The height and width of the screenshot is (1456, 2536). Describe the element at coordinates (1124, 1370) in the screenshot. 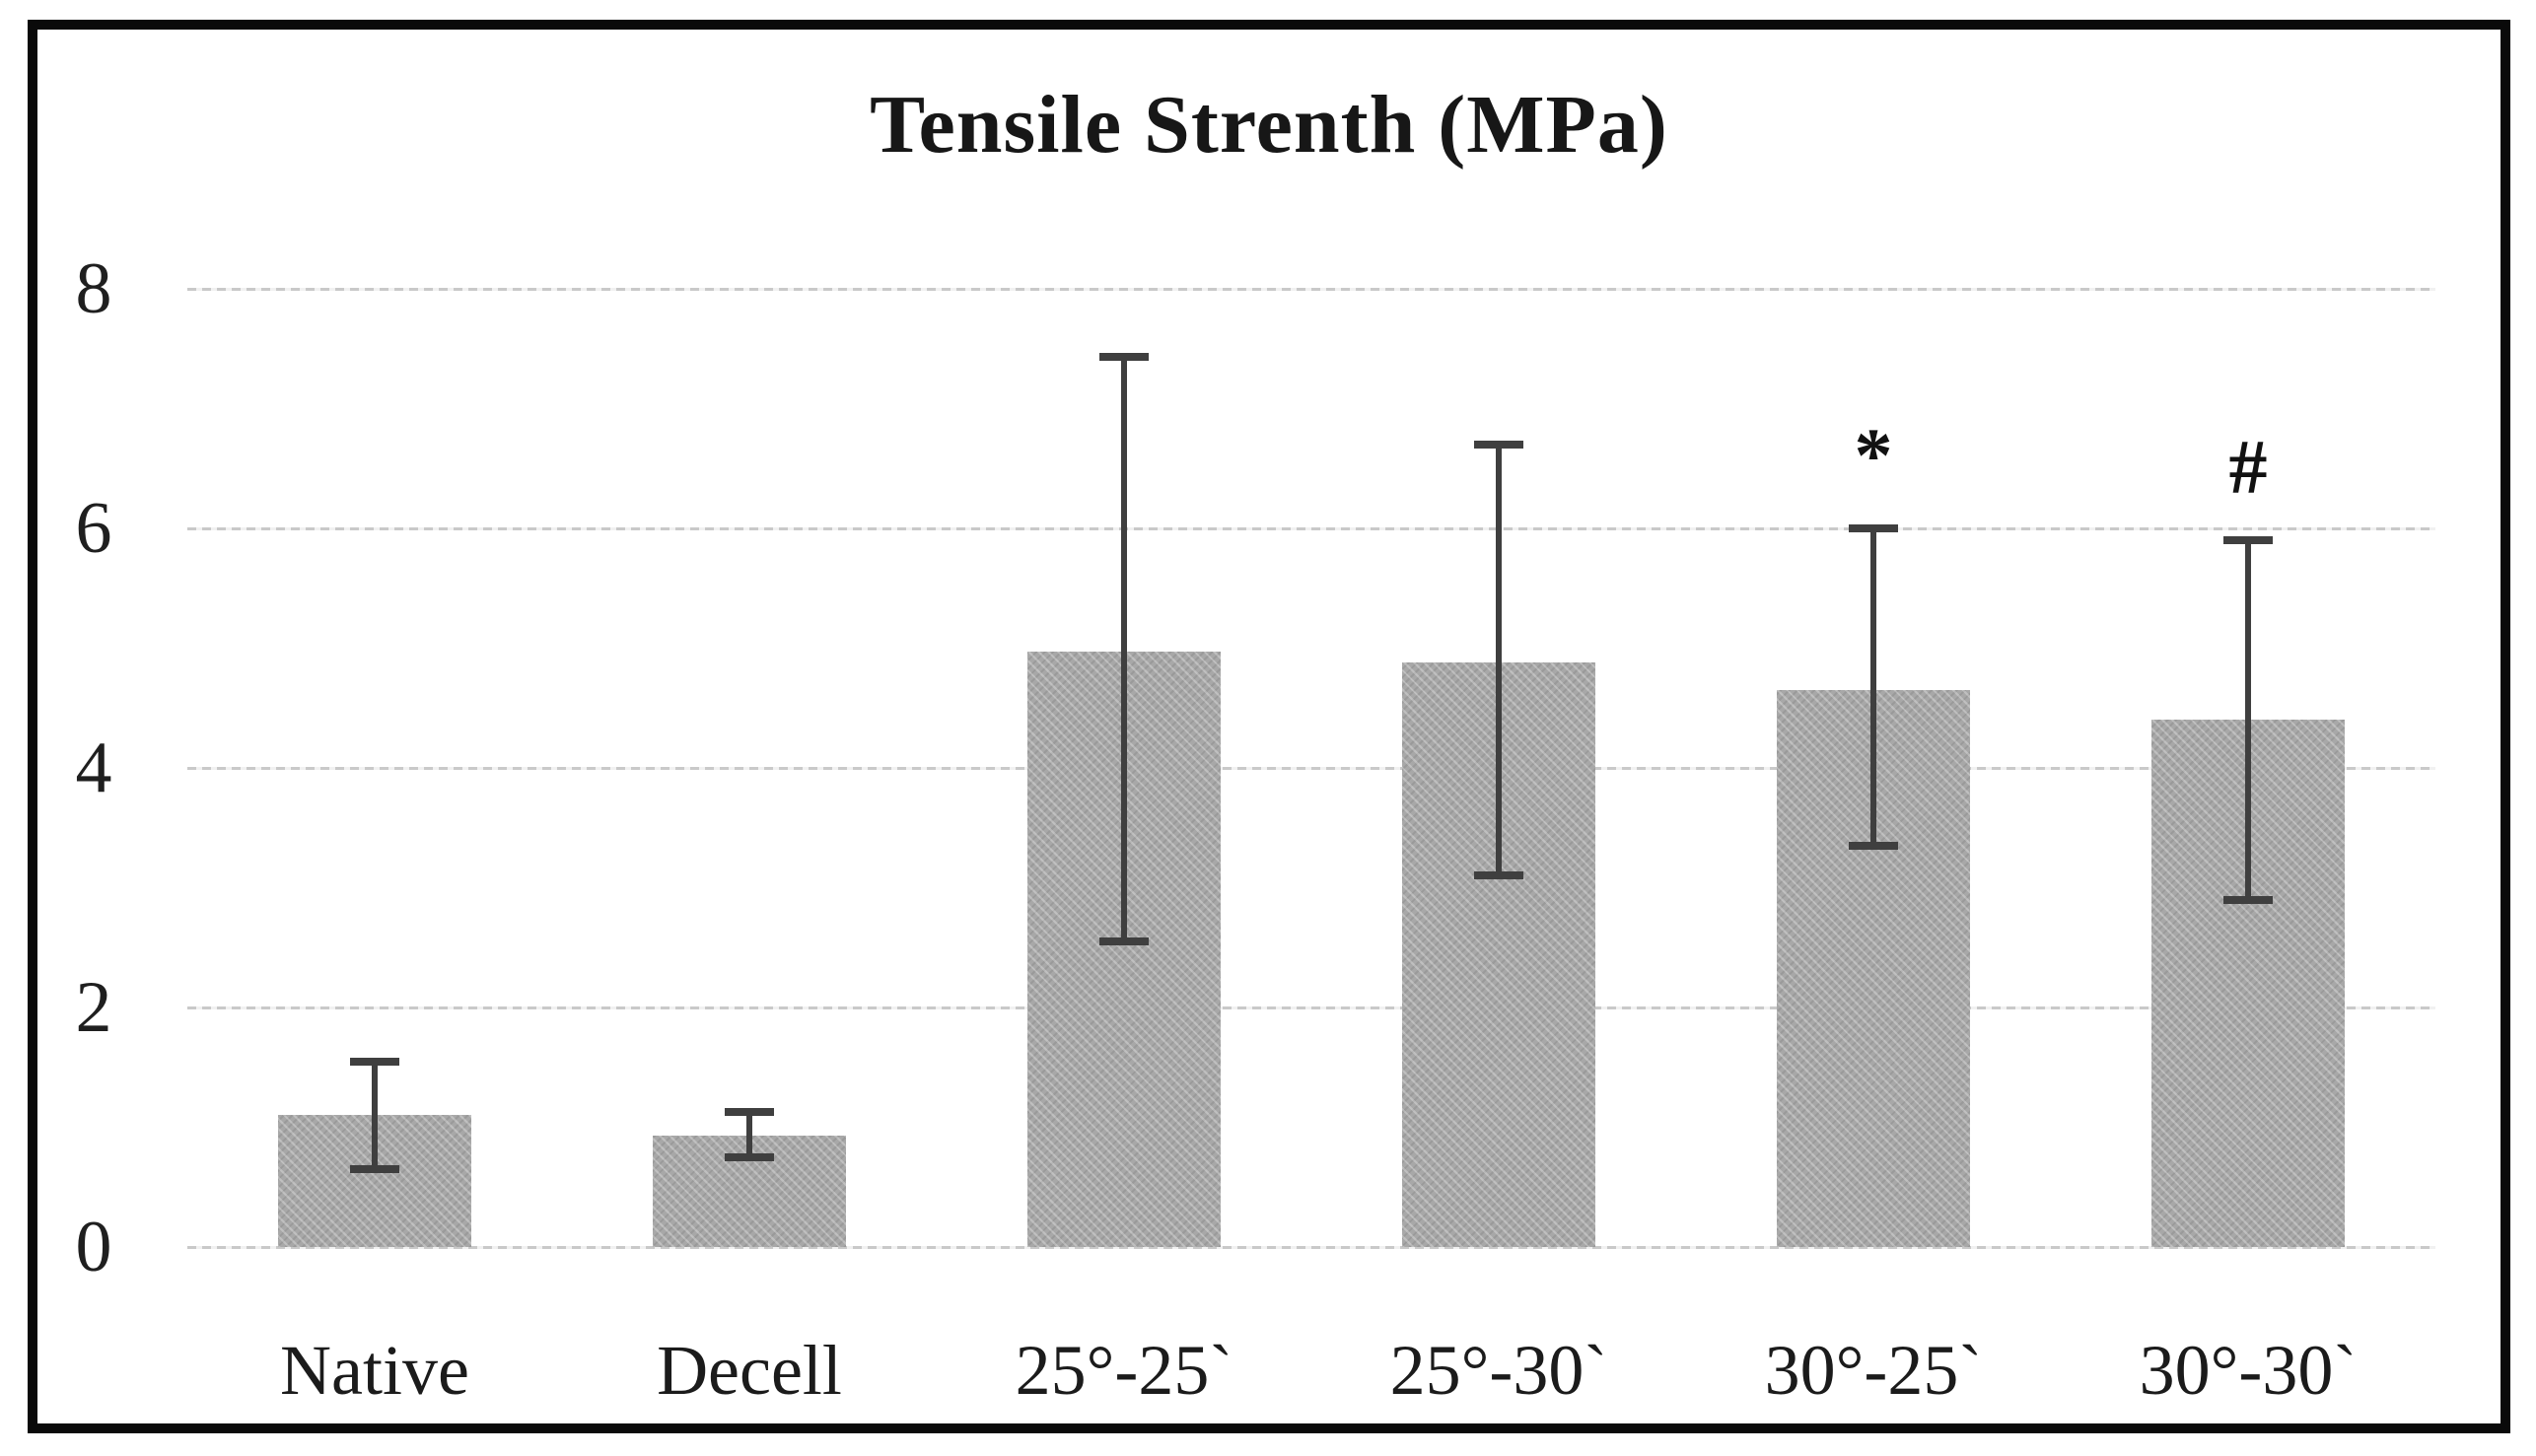

I see `x-tick-label: 25°-25`` at that location.